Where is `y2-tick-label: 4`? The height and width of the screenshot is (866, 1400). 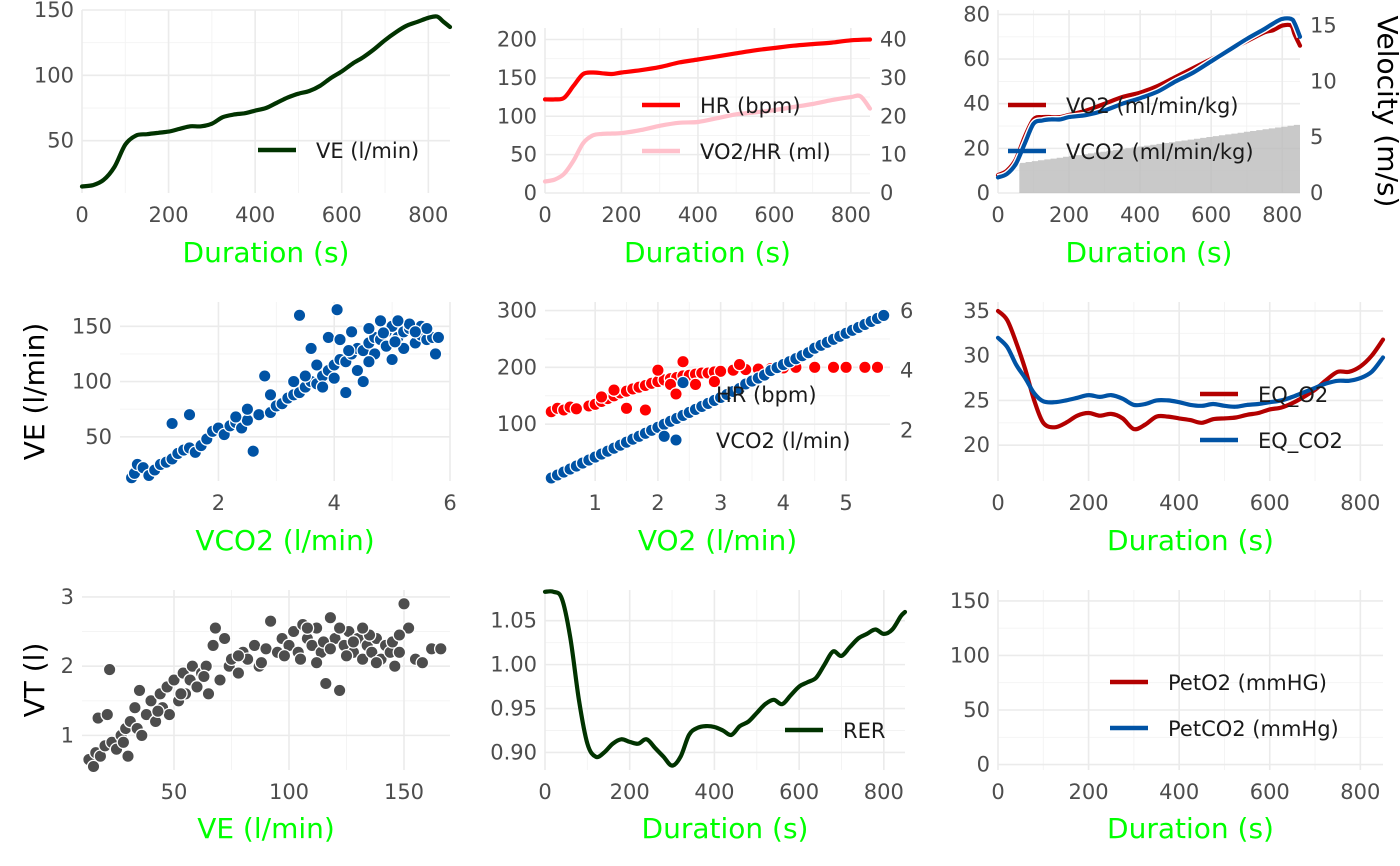 y2-tick-label: 4 is located at coordinates (906, 371).